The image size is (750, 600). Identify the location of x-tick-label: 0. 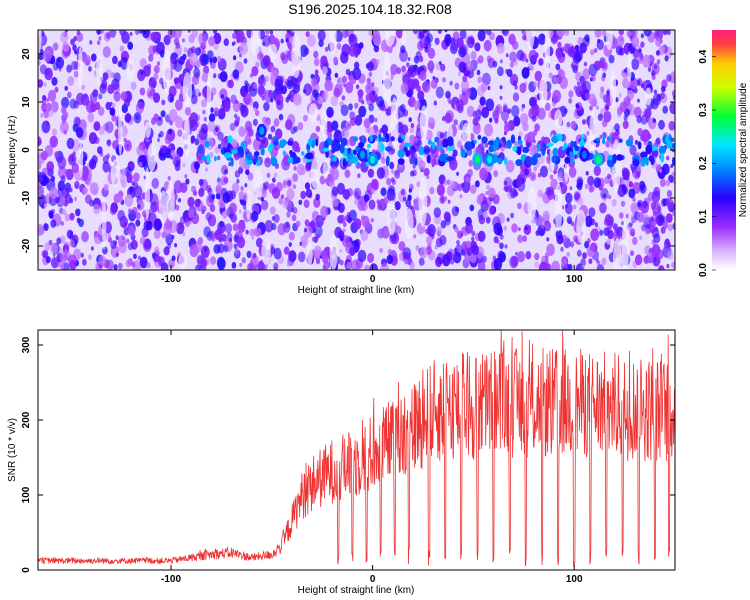
(373, 279).